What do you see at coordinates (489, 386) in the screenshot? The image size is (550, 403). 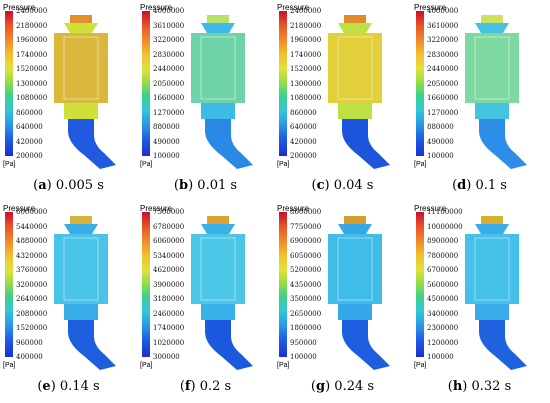 I see `panel-time: 0.32 s` at bounding box center [489, 386].